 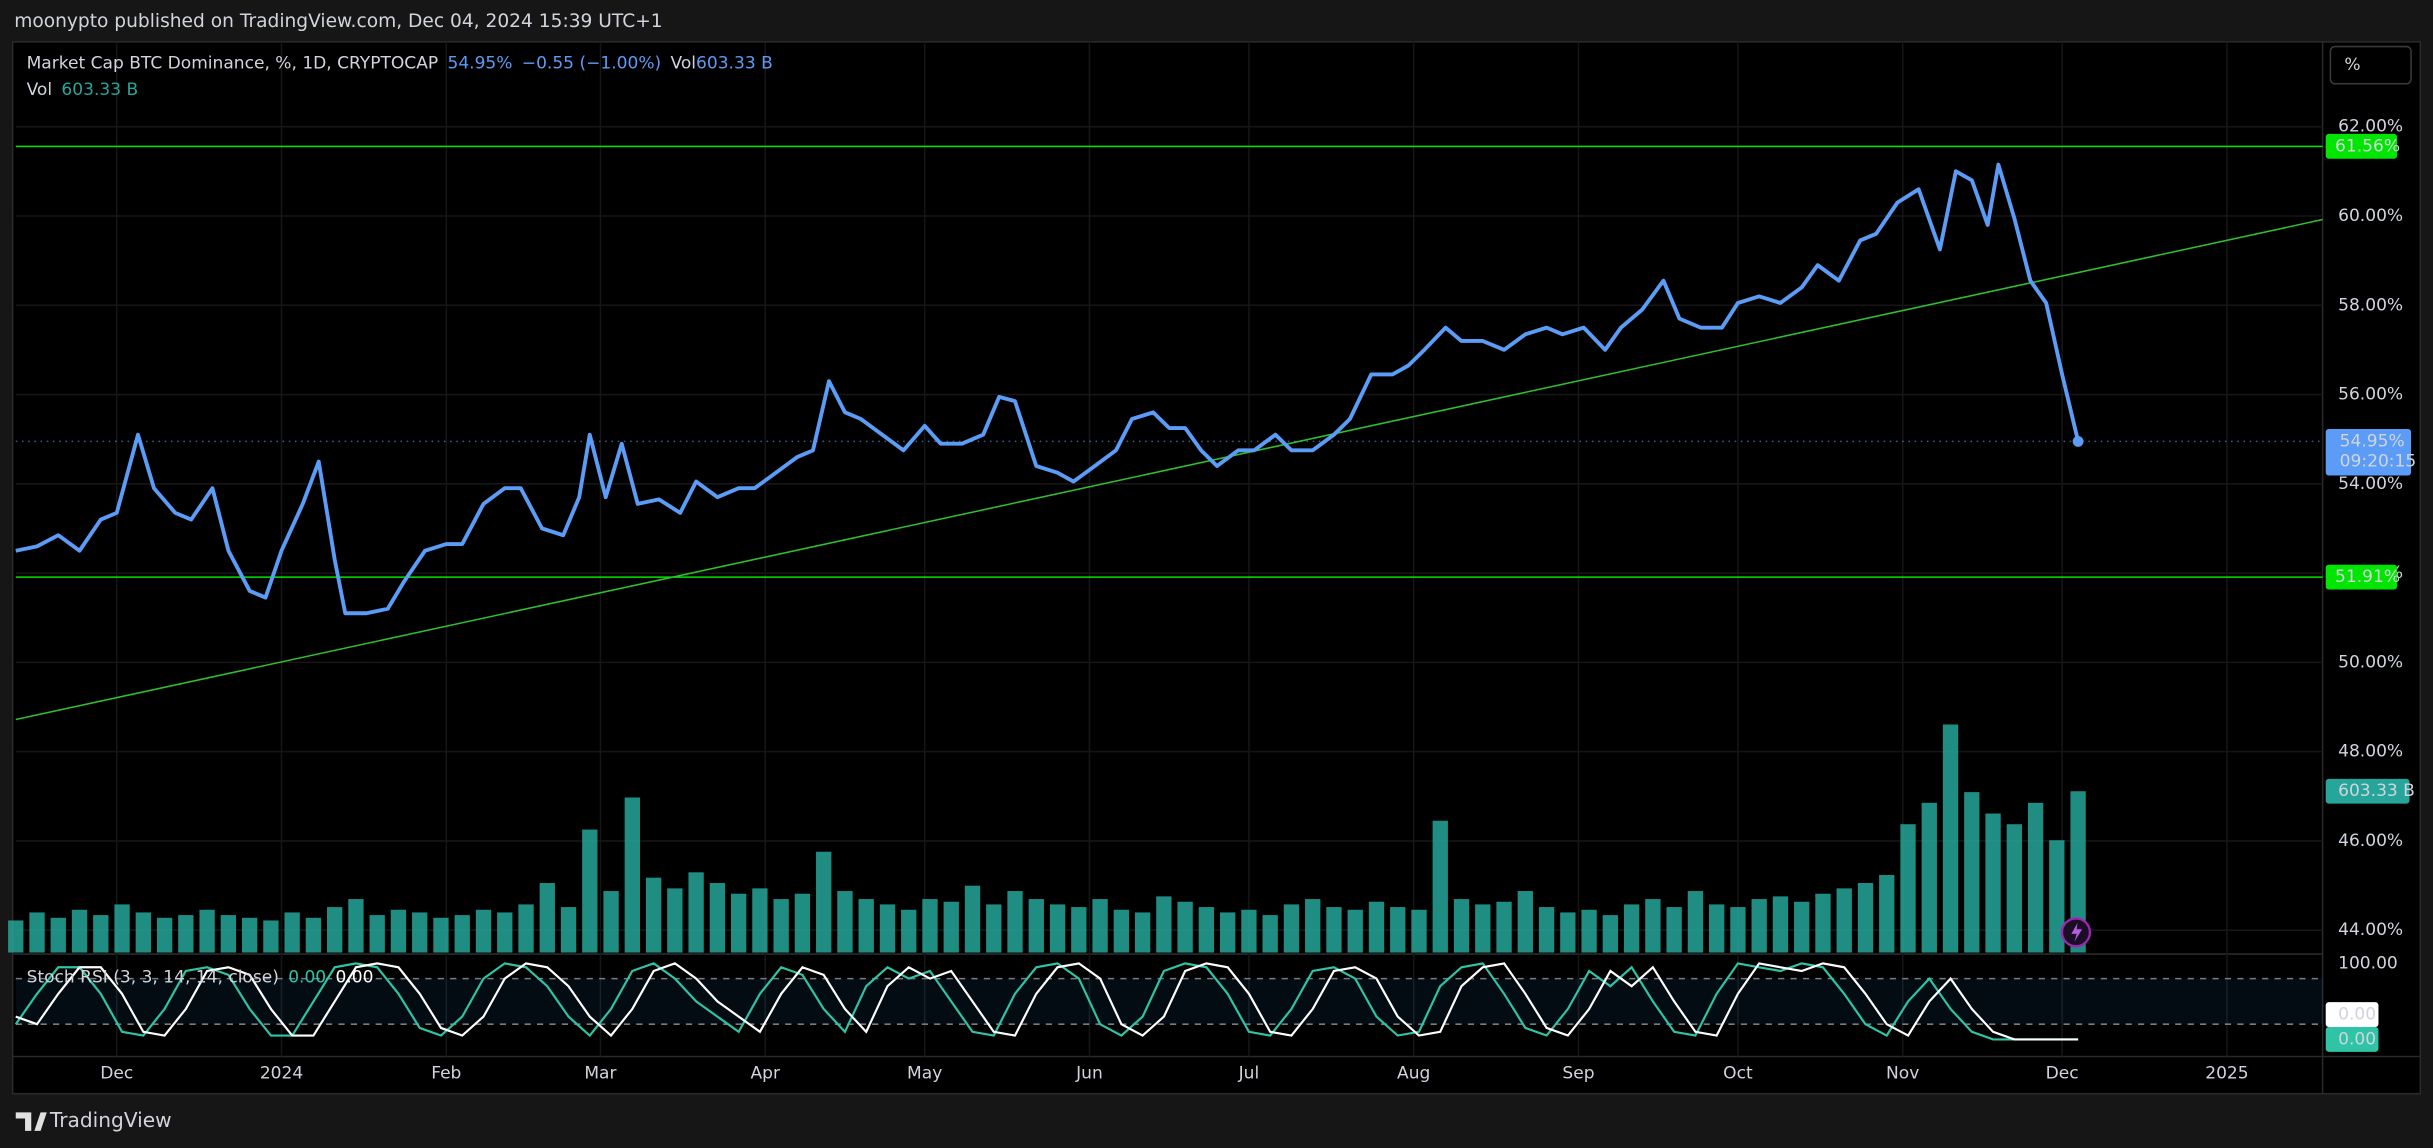 I want to click on stoch-line, so click(x=1047, y=1001).